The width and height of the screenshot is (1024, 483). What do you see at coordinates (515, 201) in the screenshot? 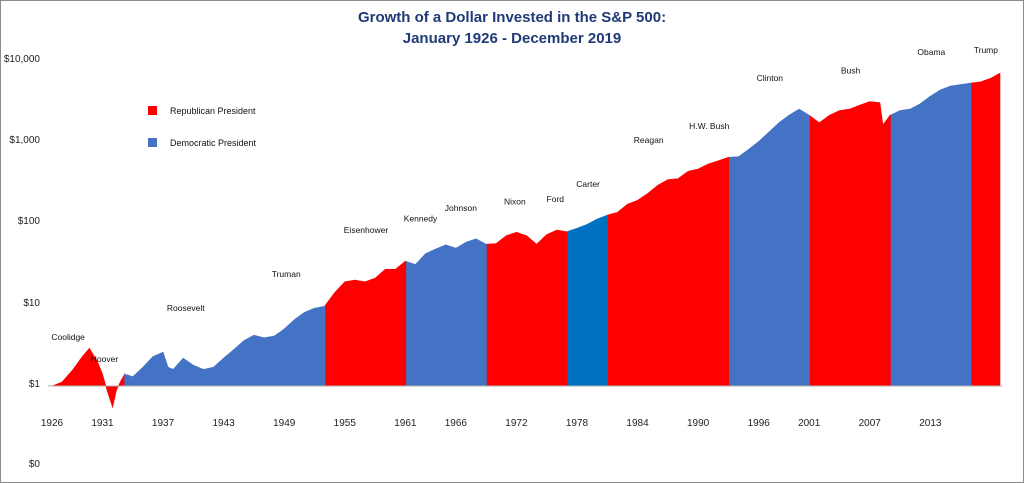
I see `president-label-nixon: Nixon` at bounding box center [515, 201].